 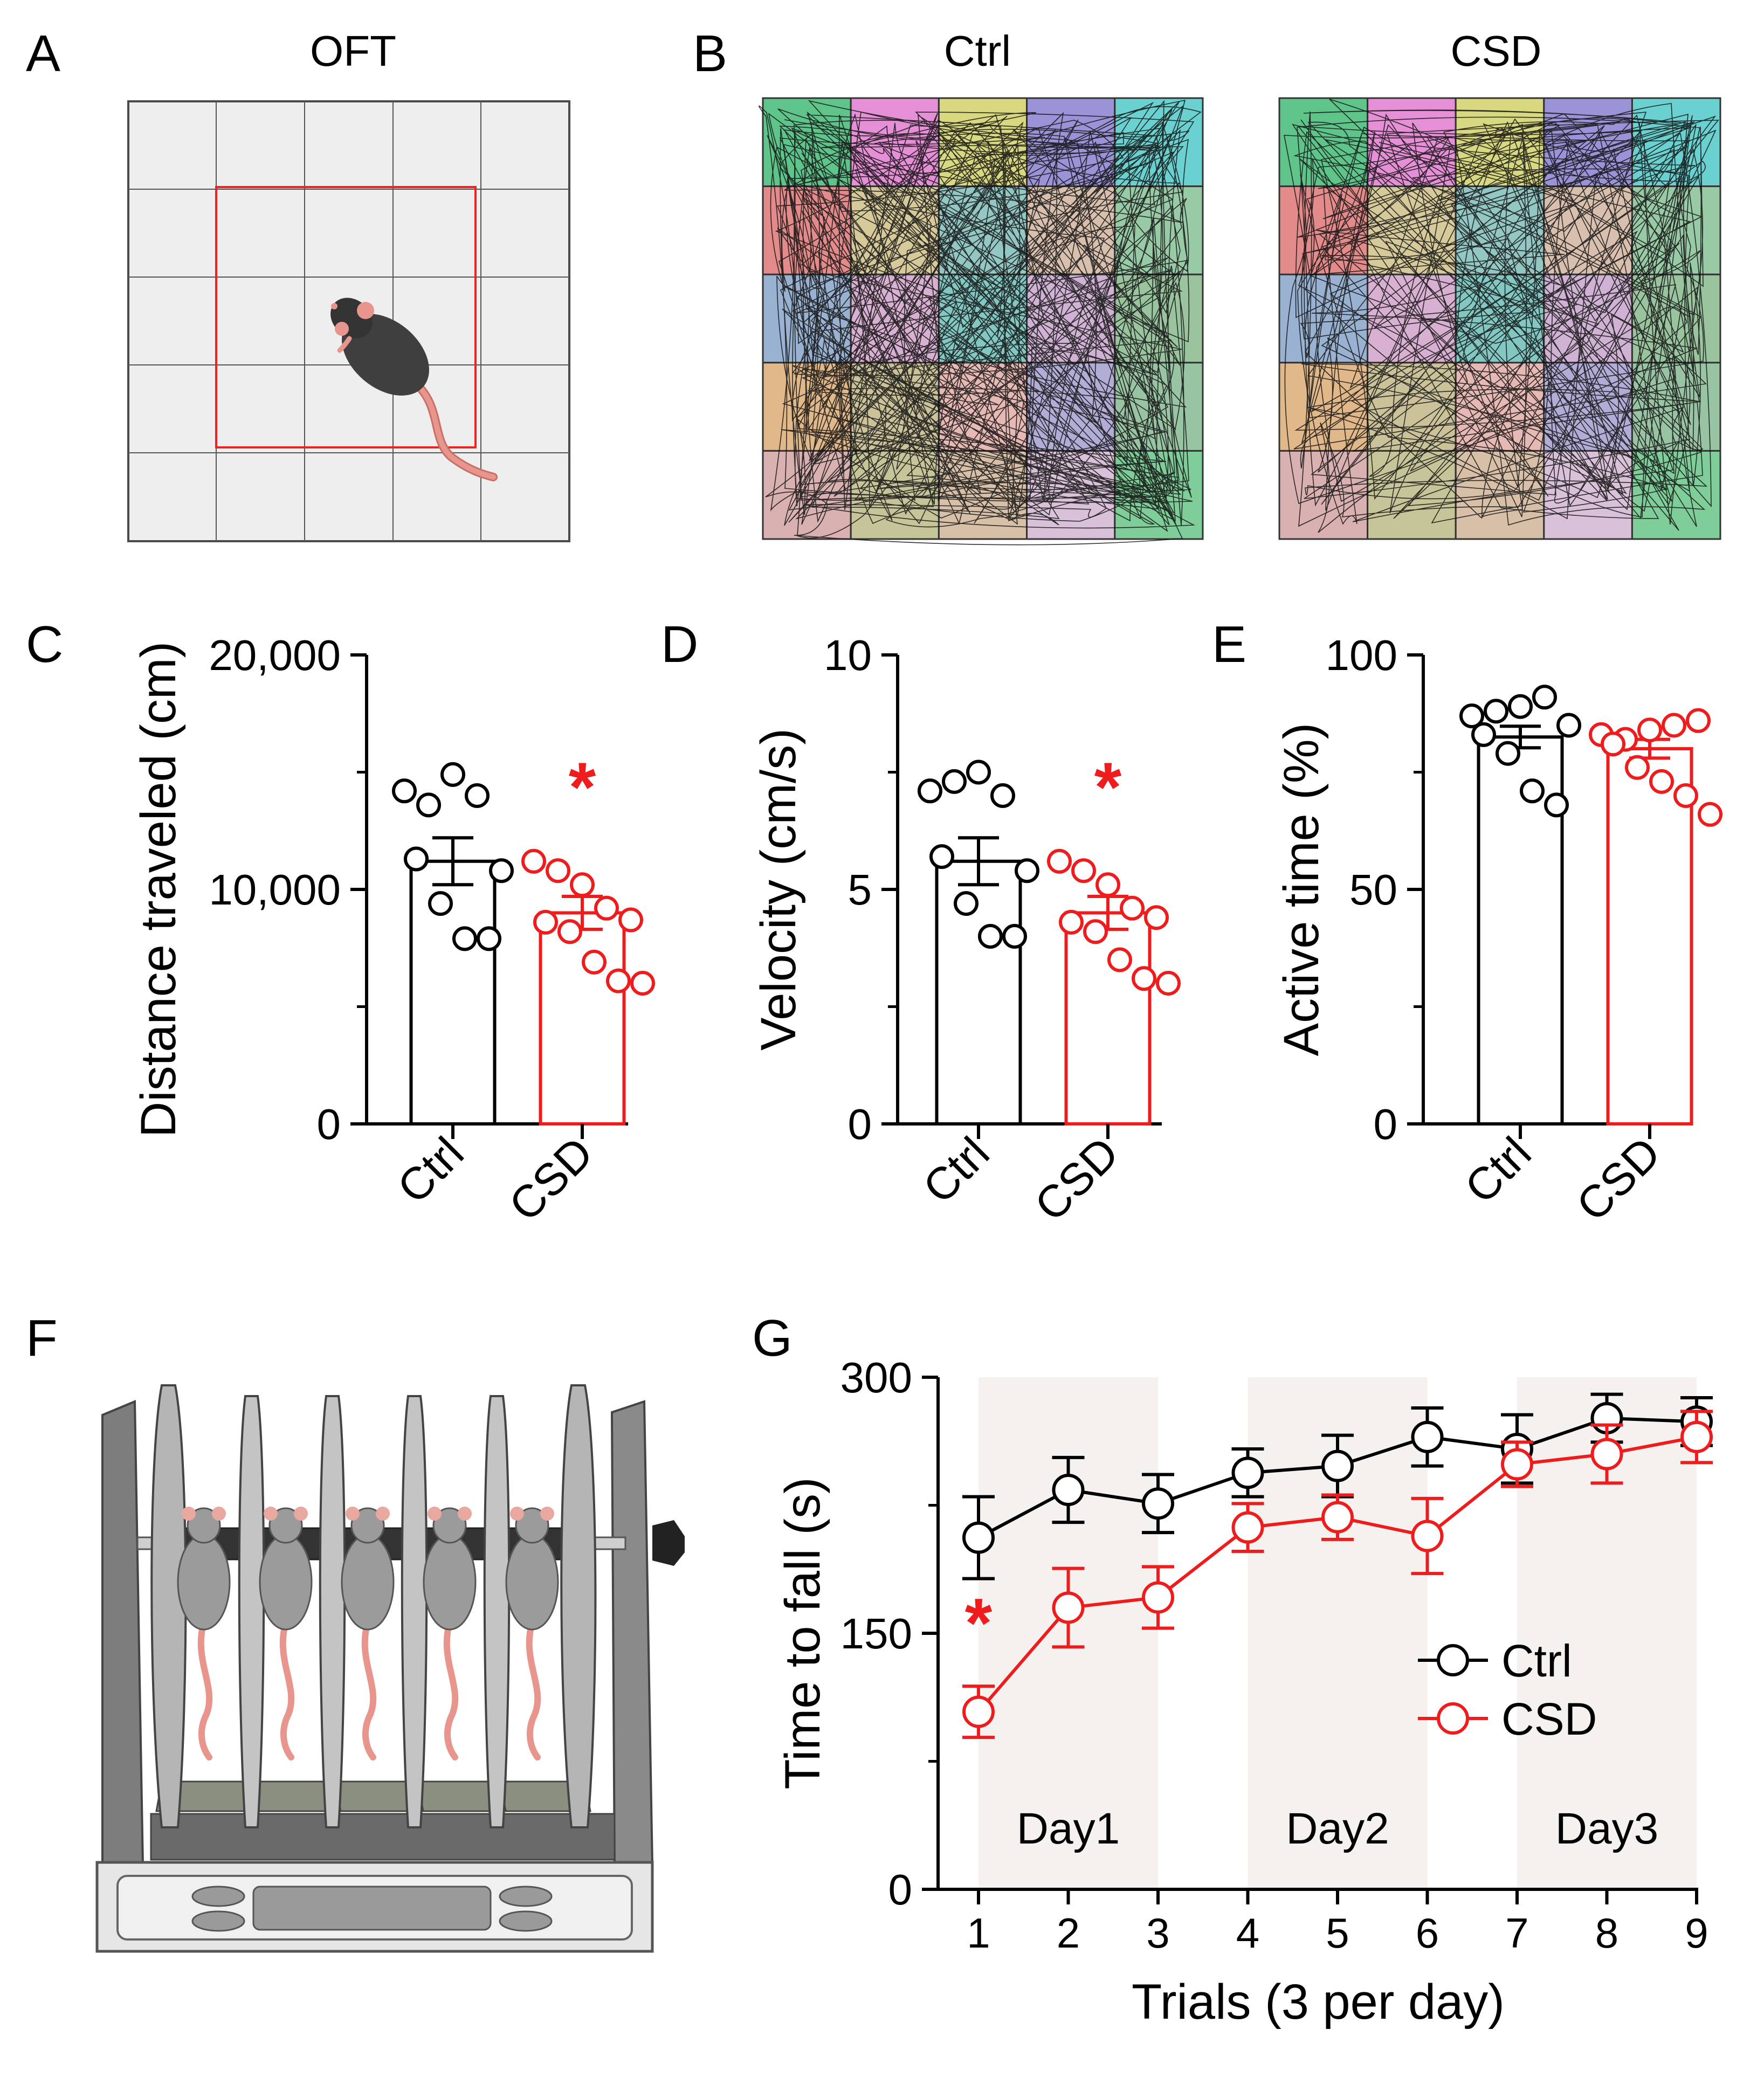 I want to click on panel-b-title-ctrl: Ctrl, so click(x=977, y=51).